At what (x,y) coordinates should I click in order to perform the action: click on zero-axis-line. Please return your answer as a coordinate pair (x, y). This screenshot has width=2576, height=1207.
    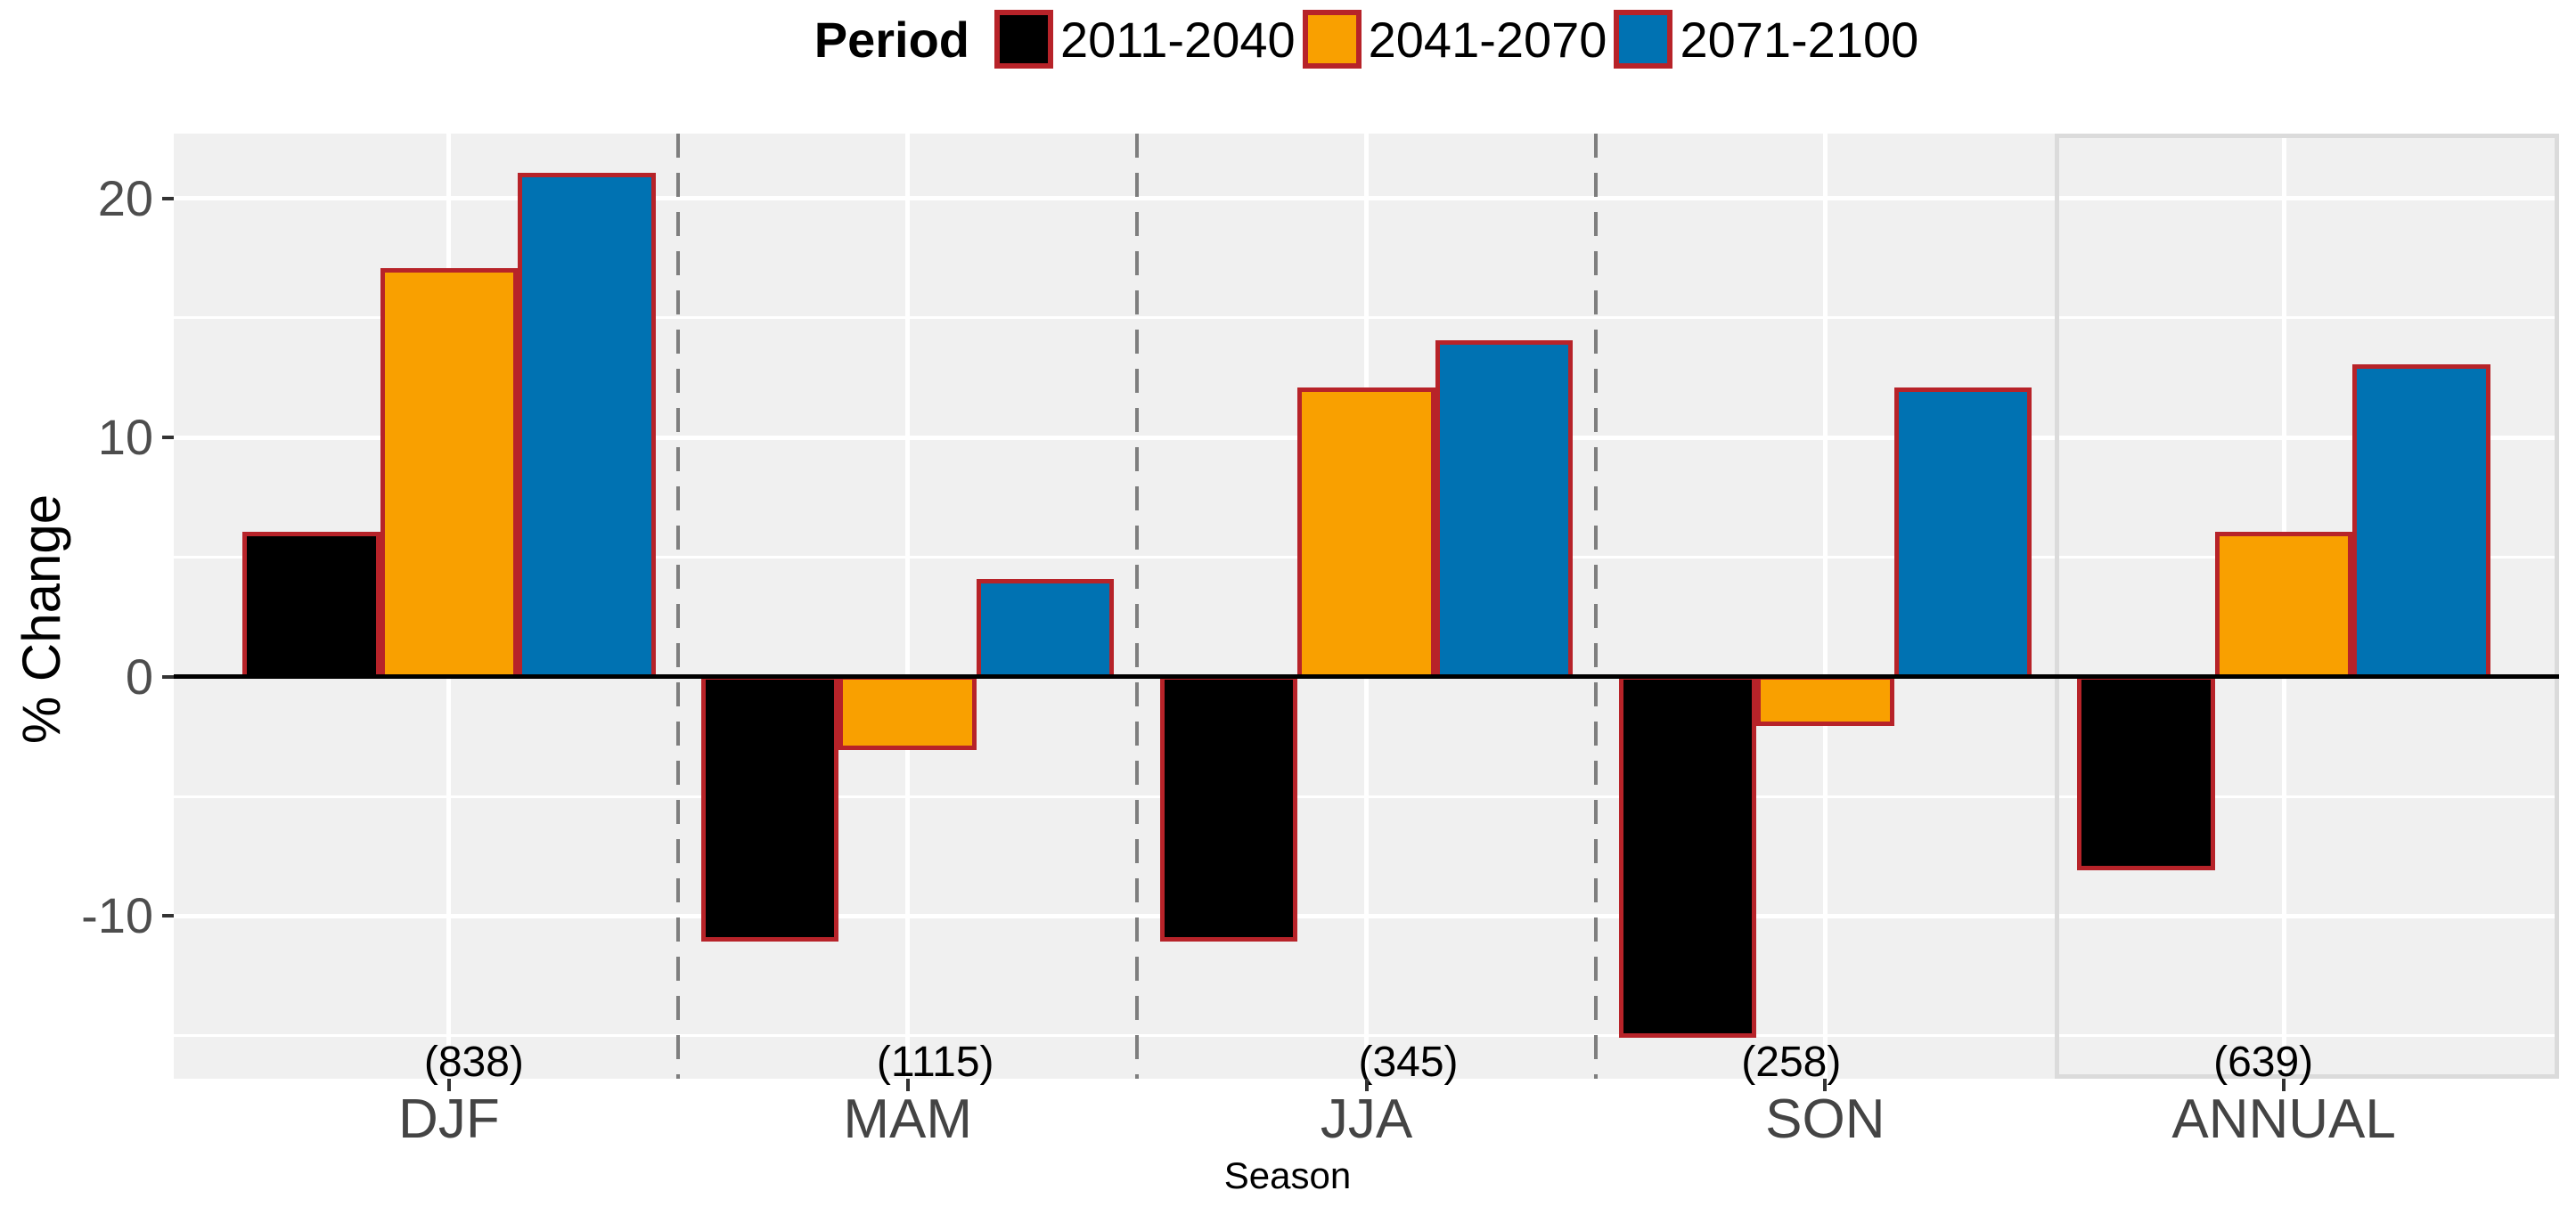
    Looking at the image, I should click on (1366, 677).